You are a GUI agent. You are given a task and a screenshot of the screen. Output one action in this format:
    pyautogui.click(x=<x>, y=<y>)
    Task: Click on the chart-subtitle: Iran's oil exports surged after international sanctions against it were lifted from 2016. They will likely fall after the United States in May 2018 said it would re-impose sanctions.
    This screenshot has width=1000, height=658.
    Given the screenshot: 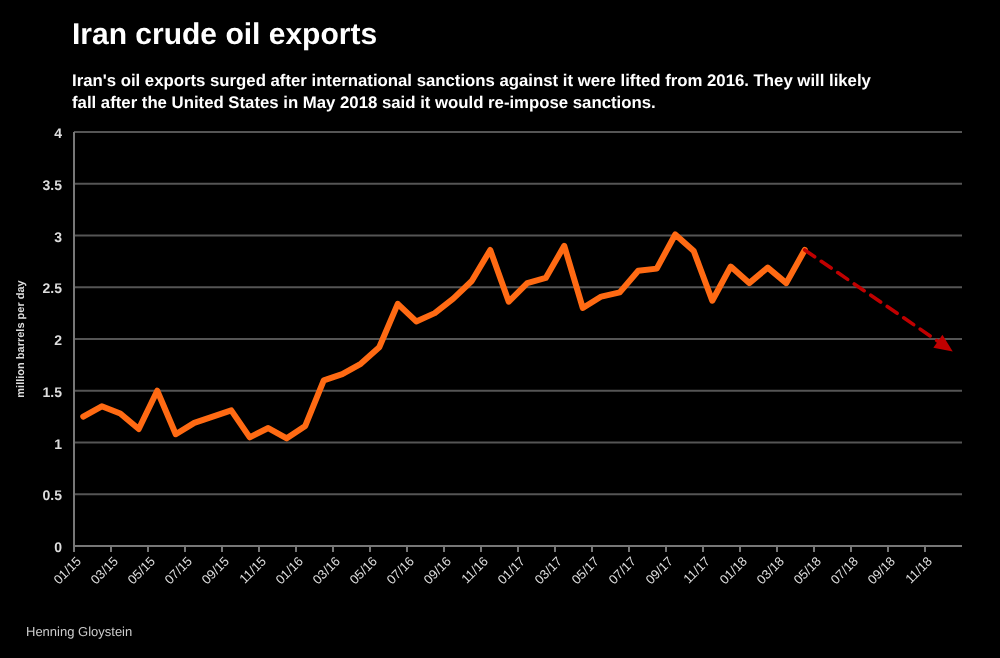 What is the action you would take?
    pyautogui.click(x=472, y=91)
    